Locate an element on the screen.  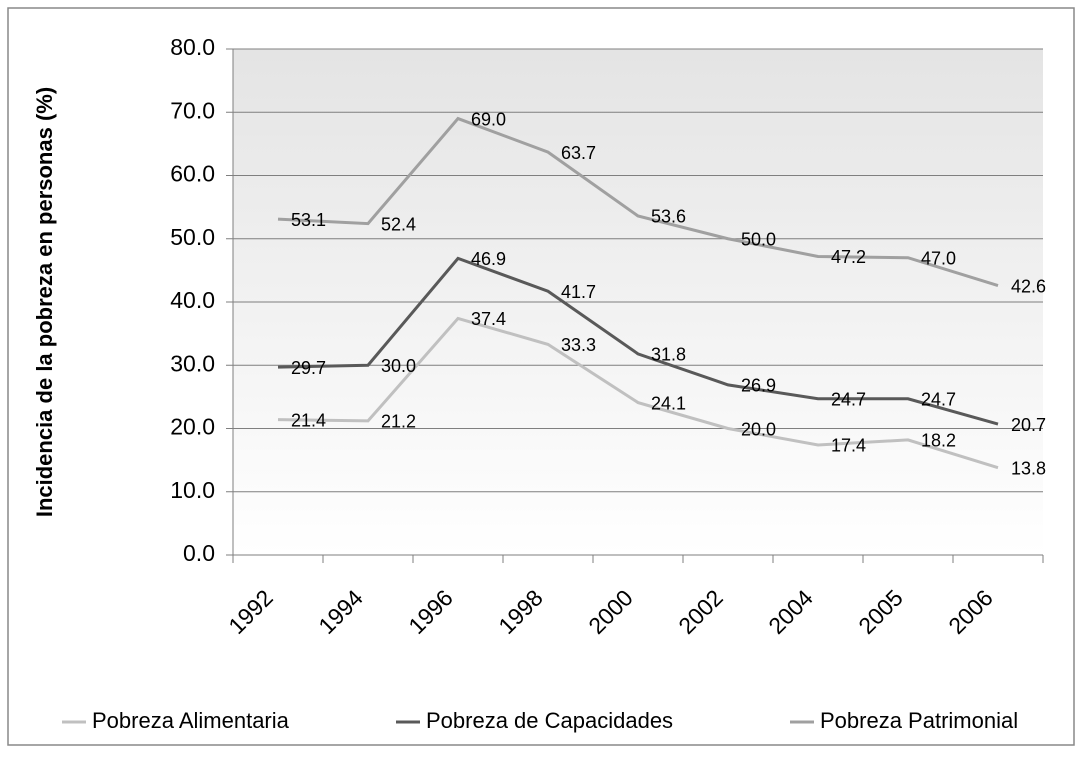
data-label: 53.1 is located at coordinates (308, 220).